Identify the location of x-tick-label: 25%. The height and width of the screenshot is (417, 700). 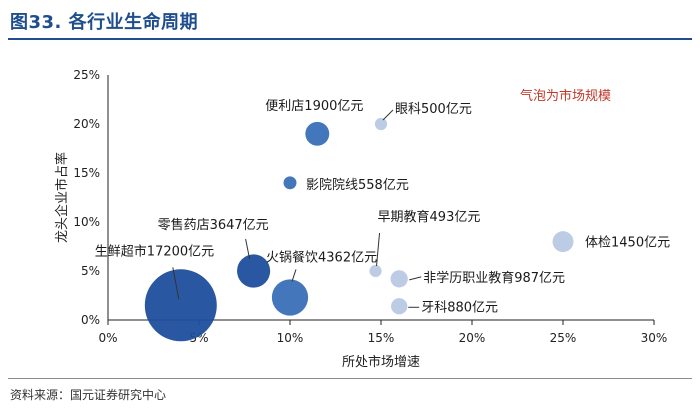
(563, 338).